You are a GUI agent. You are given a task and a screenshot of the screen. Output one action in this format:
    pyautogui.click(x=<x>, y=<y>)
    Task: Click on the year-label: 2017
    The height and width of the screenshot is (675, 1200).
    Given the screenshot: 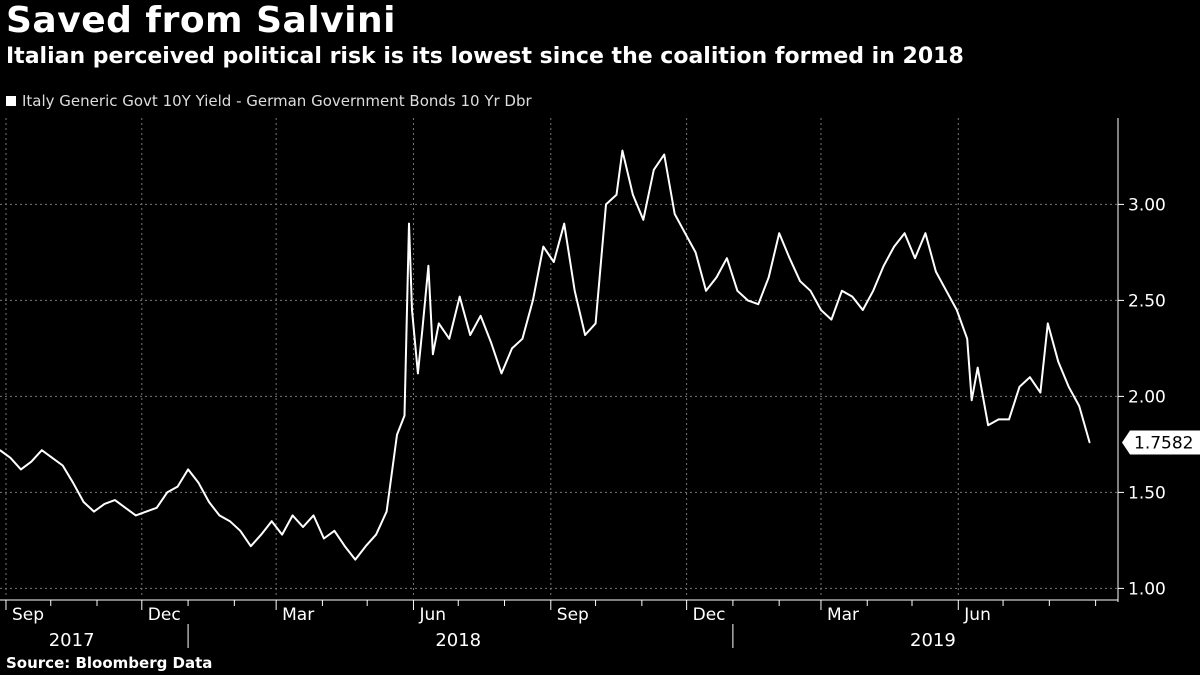 What is the action you would take?
    pyautogui.click(x=72, y=640)
    